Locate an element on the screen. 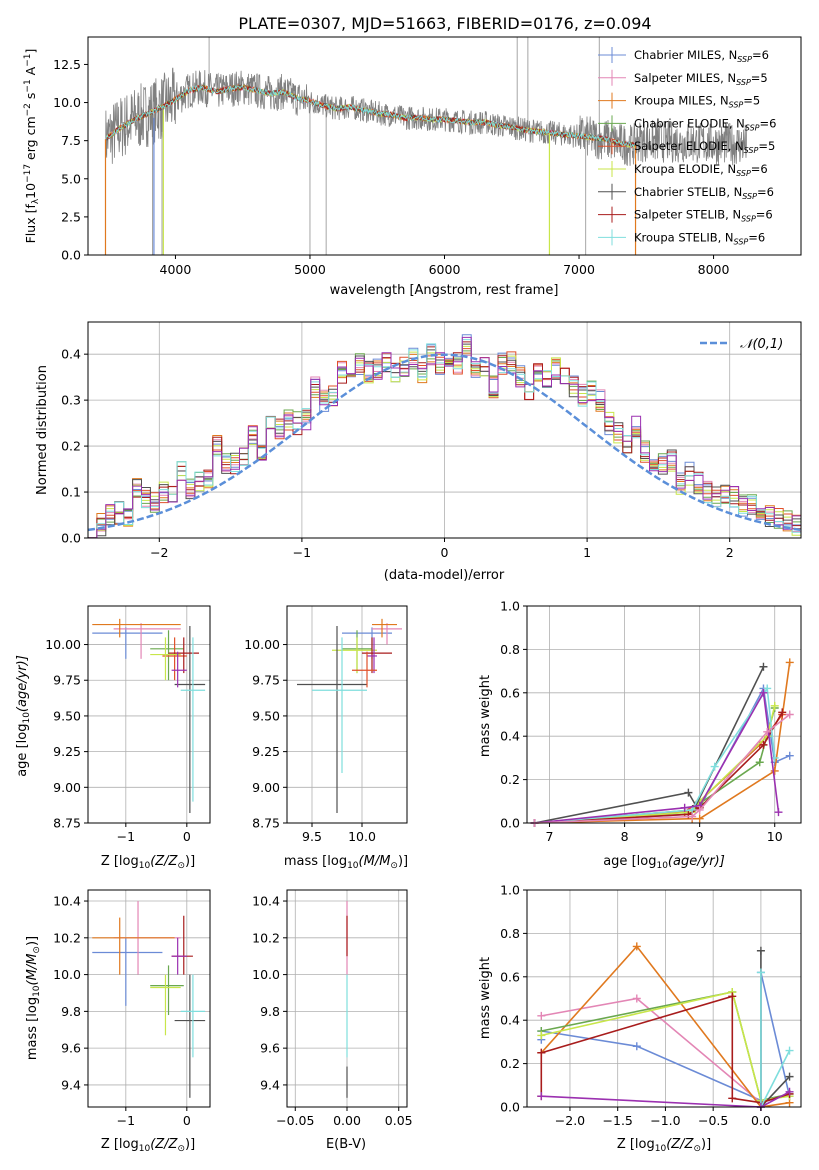 Image resolution: width=819 pixels, height=1170 pixels. ageZ-ytick-label: 9.75 is located at coordinates (67, 680).